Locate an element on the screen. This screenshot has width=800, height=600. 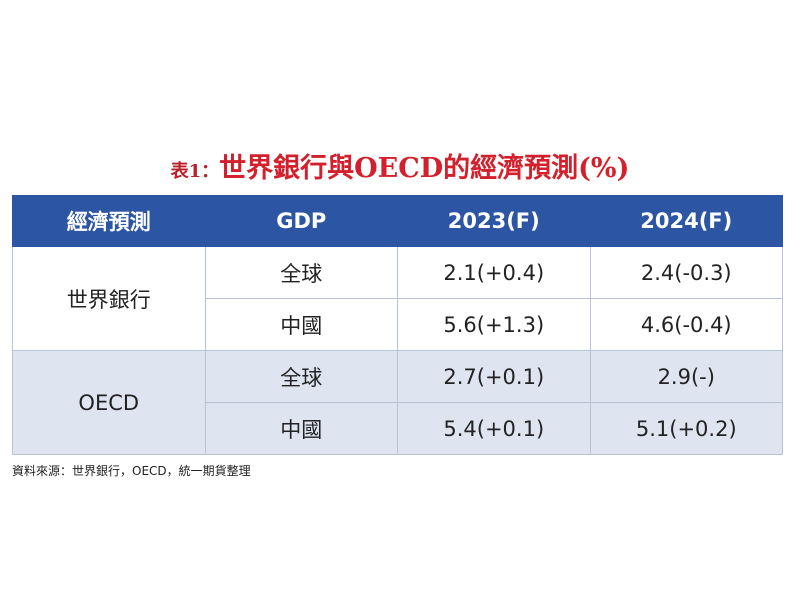
cell: 2.7(+0.1) is located at coordinates (494, 376).